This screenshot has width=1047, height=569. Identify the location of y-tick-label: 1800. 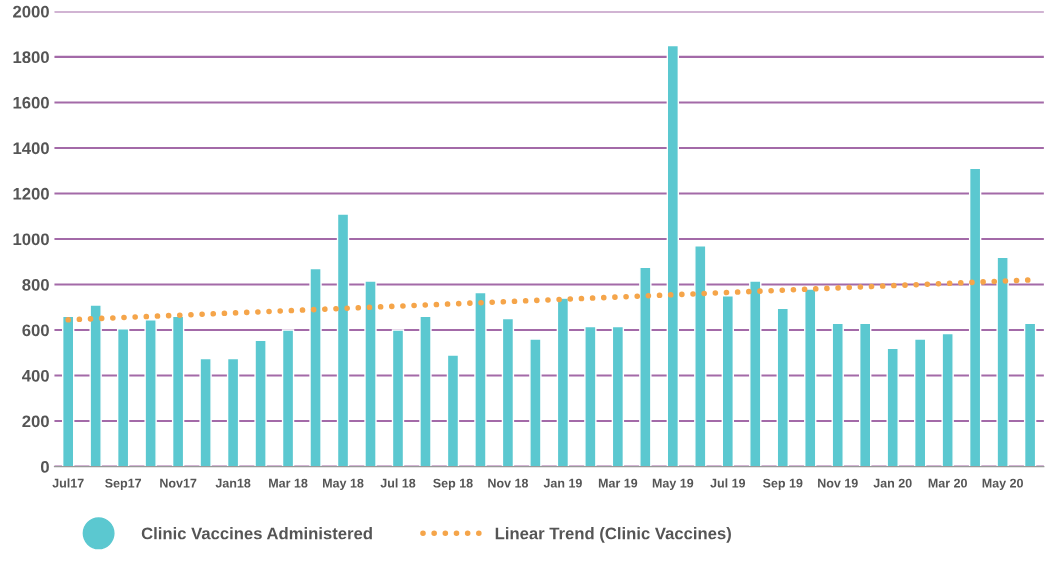
(31, 57).